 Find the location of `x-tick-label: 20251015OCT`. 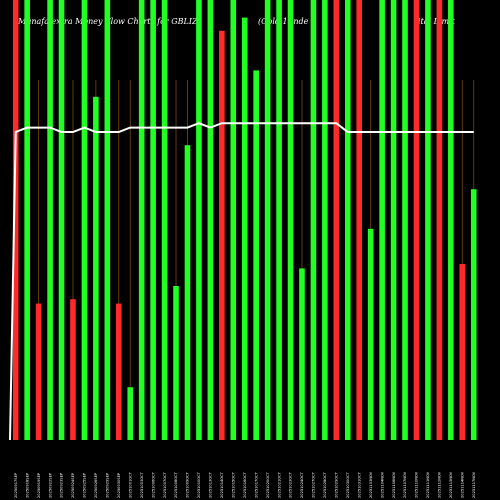

x-tick-label: 20251015OCT is located at coordinates (233, 484).